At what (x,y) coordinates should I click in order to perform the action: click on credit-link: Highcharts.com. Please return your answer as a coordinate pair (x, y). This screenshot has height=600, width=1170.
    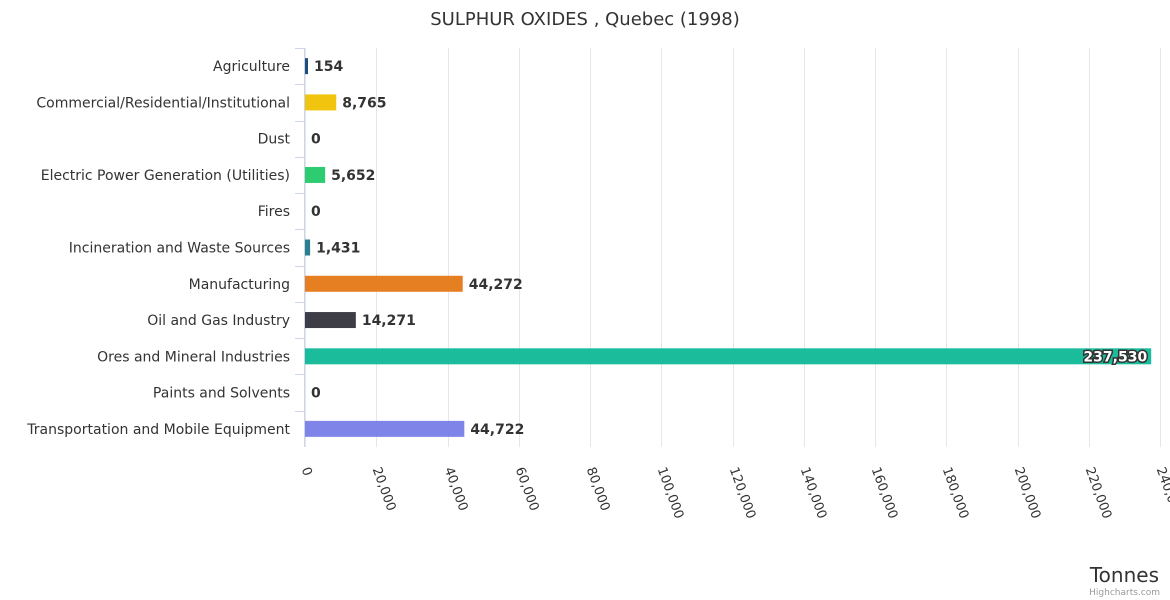
    Looking at the image, I should click on (1124, 593).